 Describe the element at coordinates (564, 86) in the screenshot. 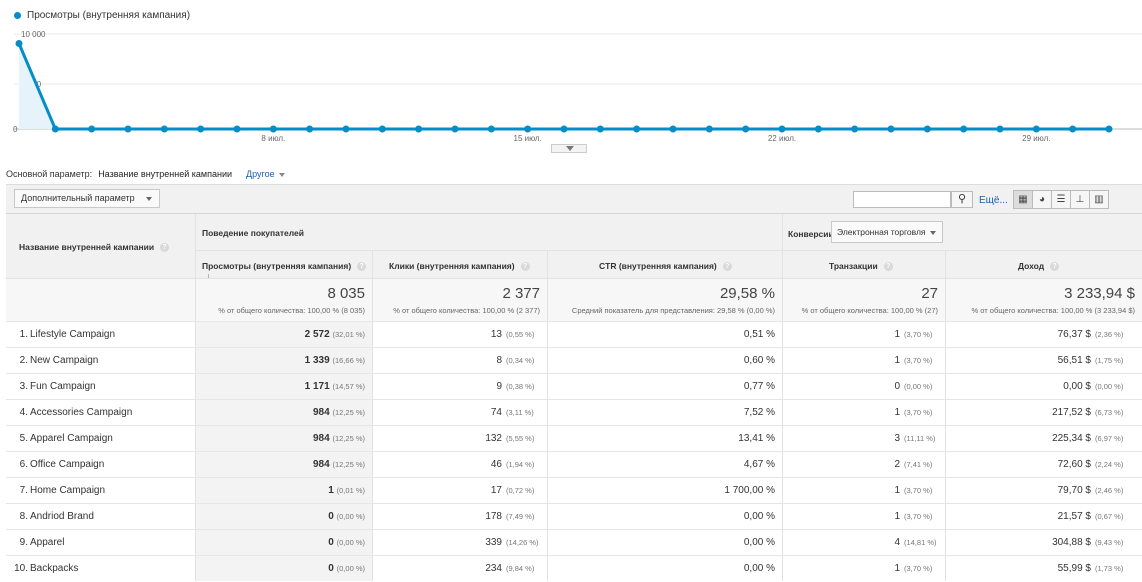

I see `series-area` at that location.